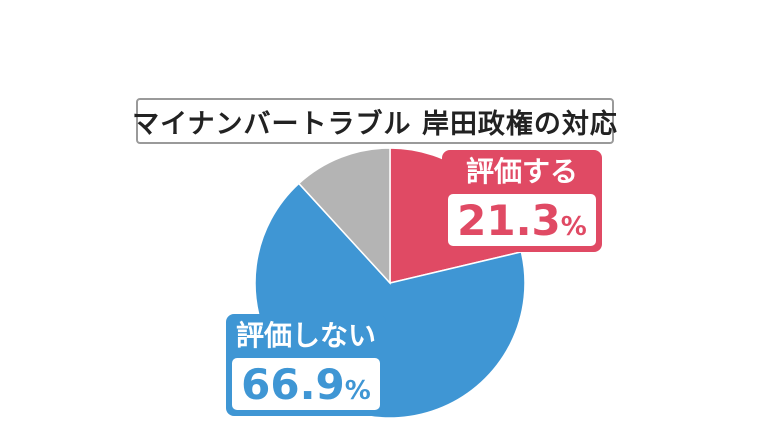  I want to click on pie-slice-other, so click(344, 216).